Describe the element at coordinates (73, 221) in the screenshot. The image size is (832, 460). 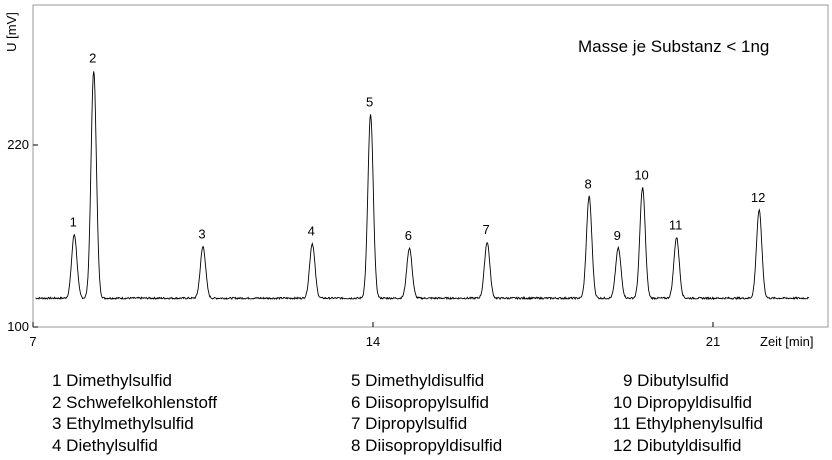
I see `peak-label: 1` at that location.